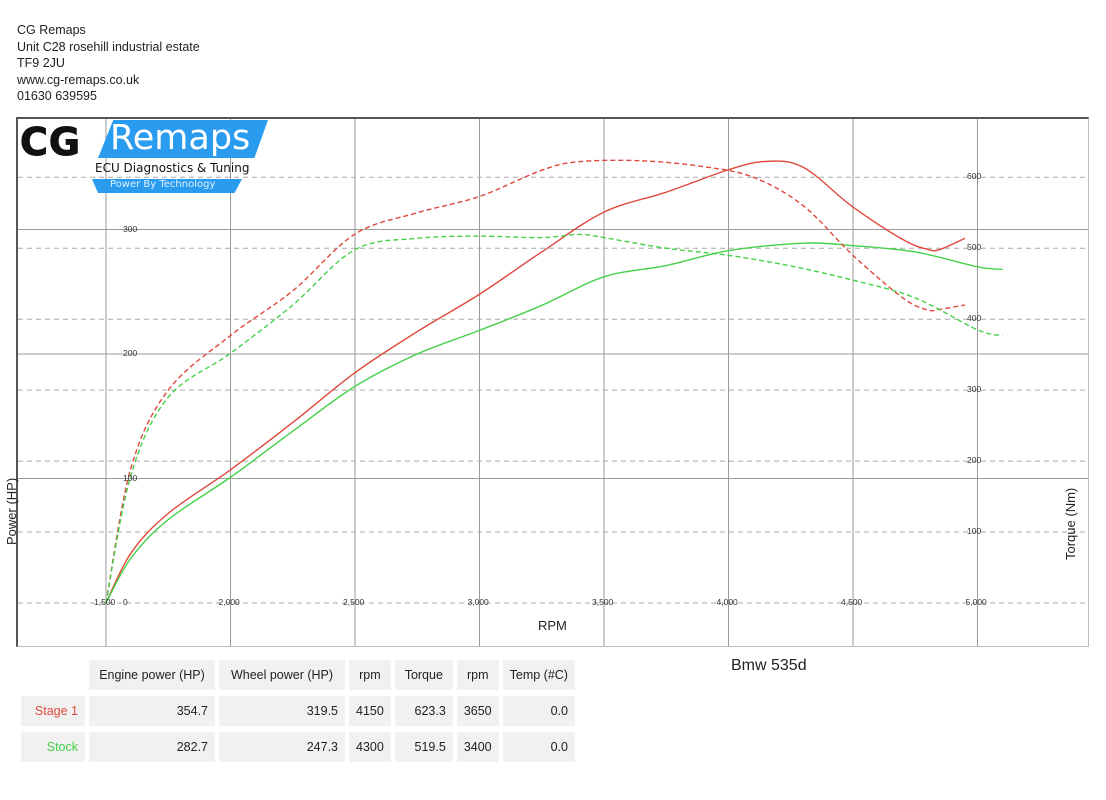  What do you see at coordinates (976, 602) in the screenshot?
I see `x-tick-label: 5,000` at bounding box center [976, 602].